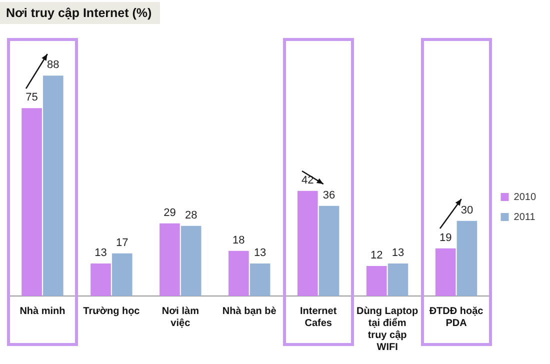 The width and height of the screenshot is (550, 364). Describe the element at coordinates (249, 311) in the screenshot. I see `x-tick-label: Nhà bạn bè` at that location.